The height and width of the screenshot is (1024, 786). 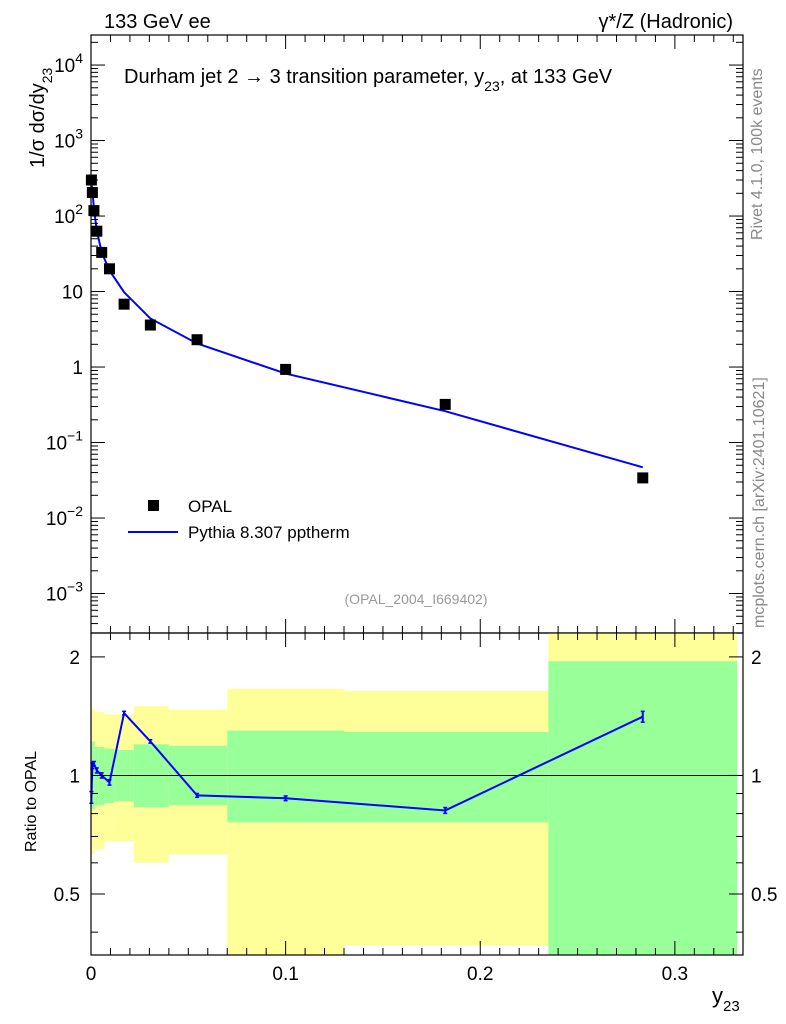 I want to click on ratio-ytick-label: 1, so click(x=74, y=776).